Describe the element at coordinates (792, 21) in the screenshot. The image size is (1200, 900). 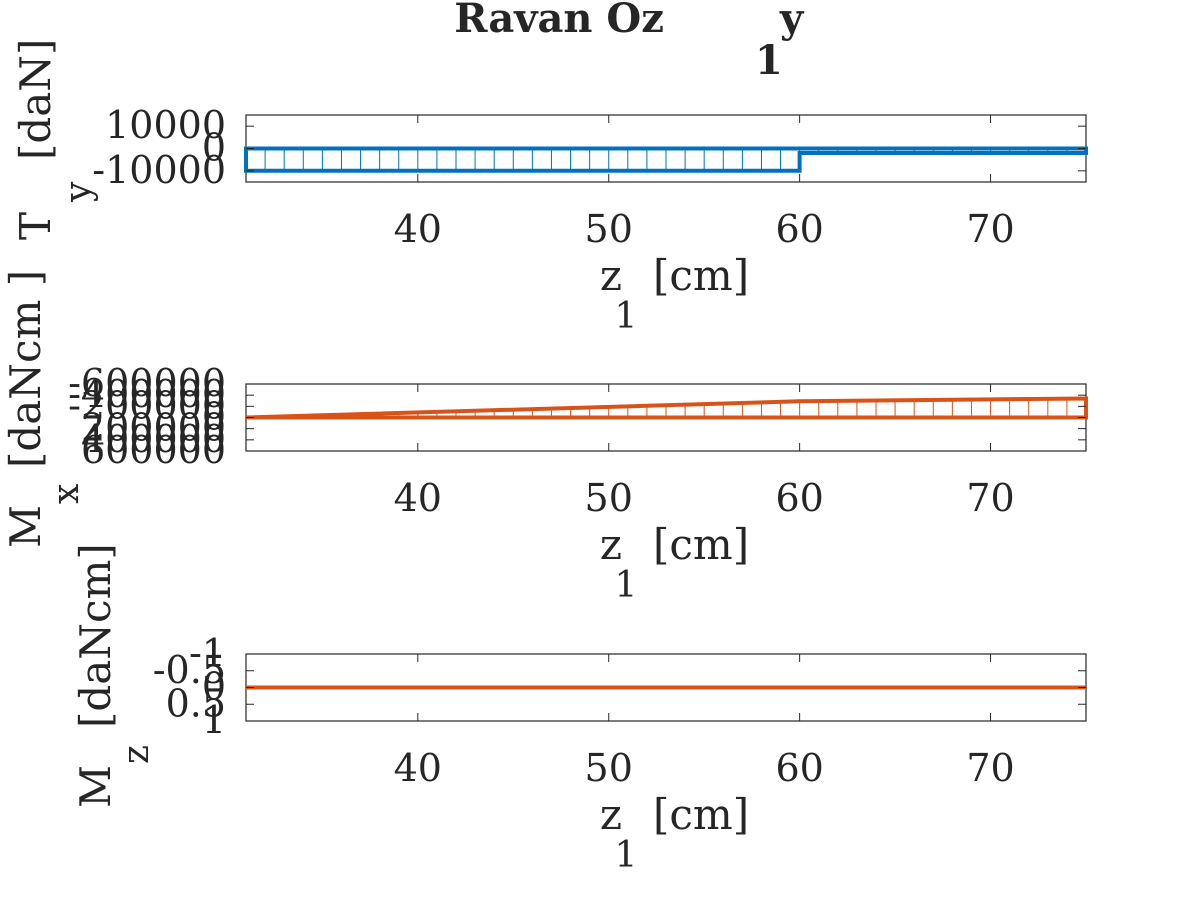
I see `title-sub-y: y` at that location.